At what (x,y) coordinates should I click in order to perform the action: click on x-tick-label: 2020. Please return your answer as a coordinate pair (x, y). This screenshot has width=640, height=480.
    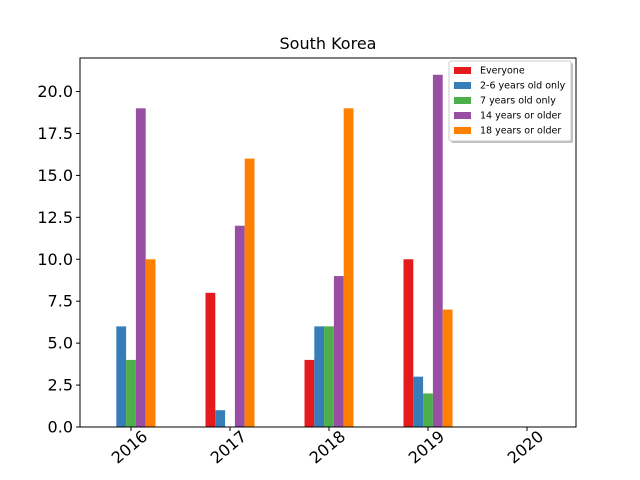
    Looking at the image, I should click on (525, 447).